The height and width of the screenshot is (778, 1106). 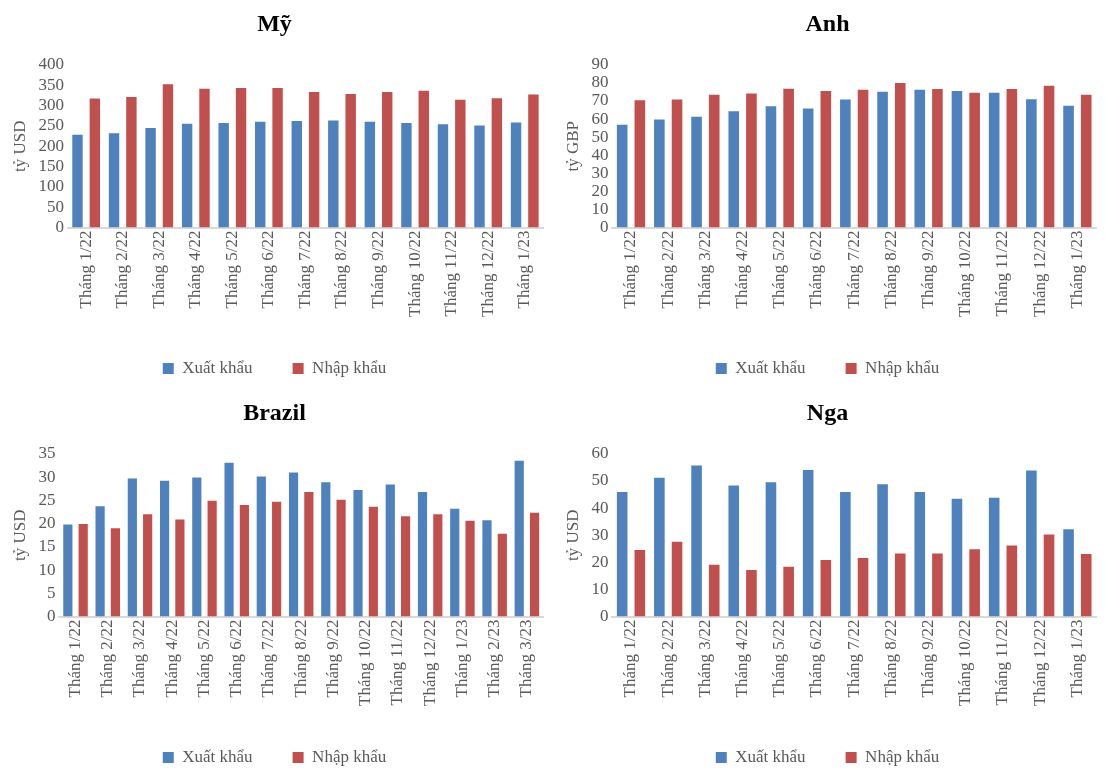 I want to click on y-tick-label: 35, so click(x=47, y=453).